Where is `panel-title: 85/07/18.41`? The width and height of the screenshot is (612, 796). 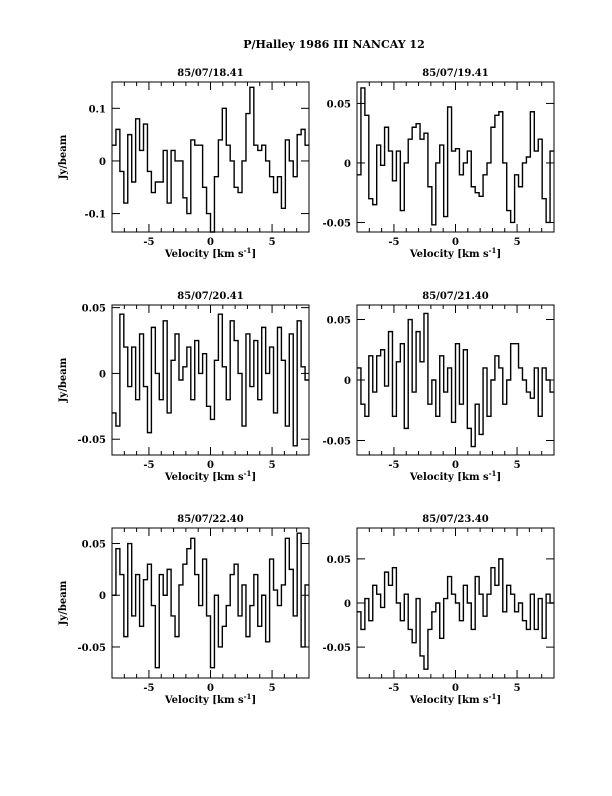 panel-title: 85/07/18.41 is located at coordinates (210, 73).